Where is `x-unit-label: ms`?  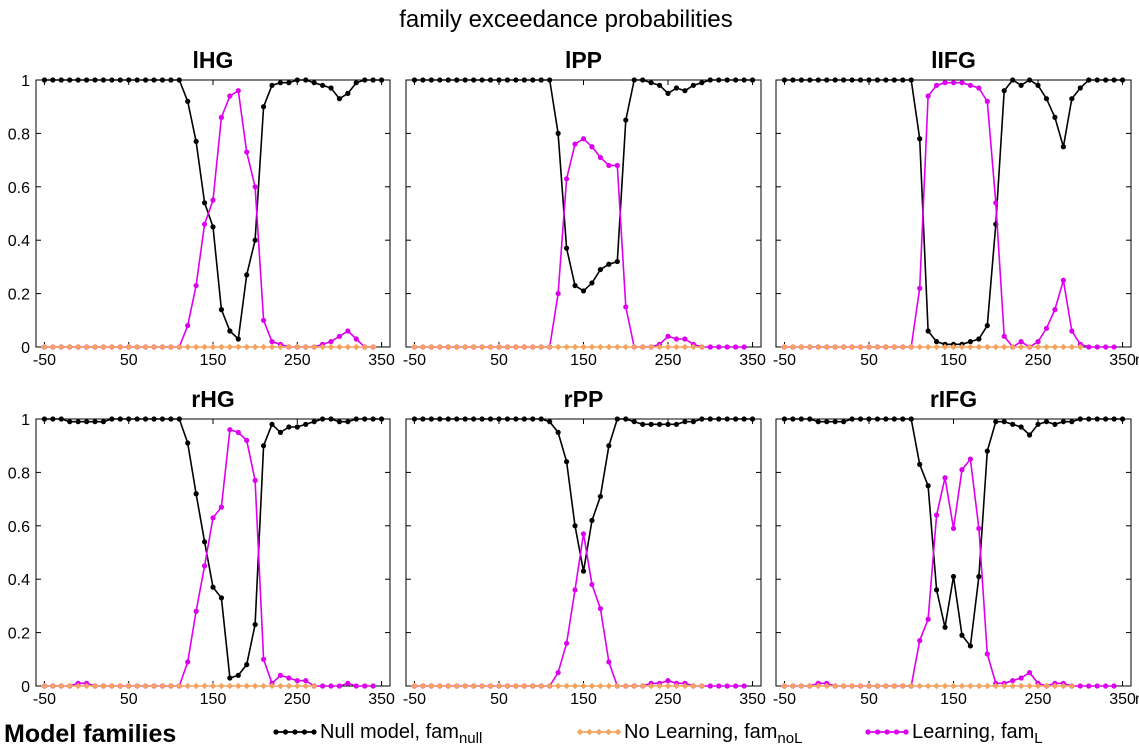 x-unit-label: ms is located at coordinates (1137, 360).